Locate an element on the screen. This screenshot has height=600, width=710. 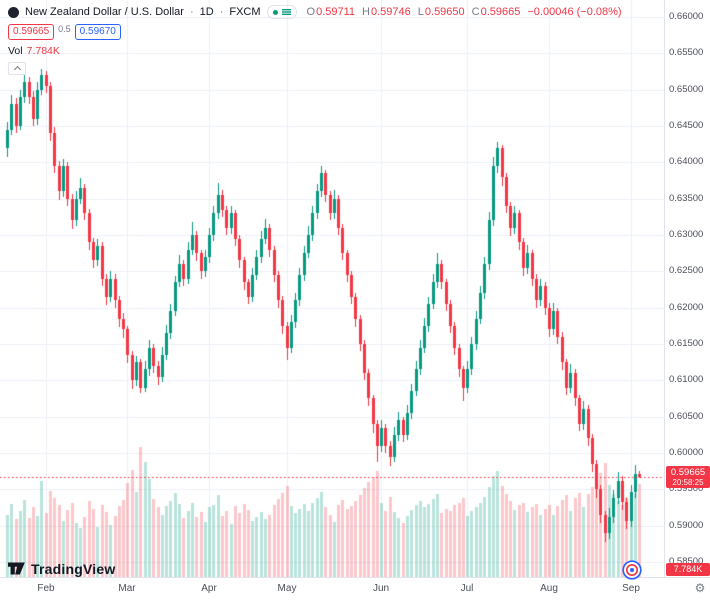
bar-countdown: 20:58:25 is located at coordinates (688, 482).